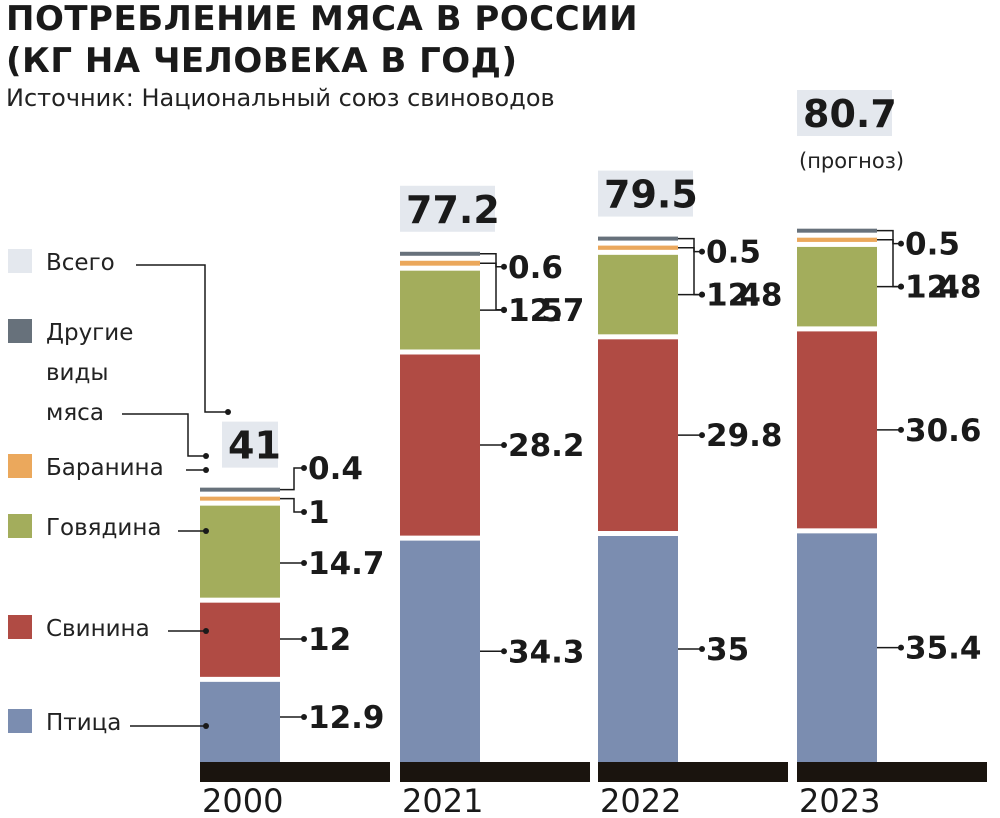  What do you see at coordinates (932, 245) in the screenshot?
I see `value-label-2023-5: 0.5` at bounding box center [932, 245].